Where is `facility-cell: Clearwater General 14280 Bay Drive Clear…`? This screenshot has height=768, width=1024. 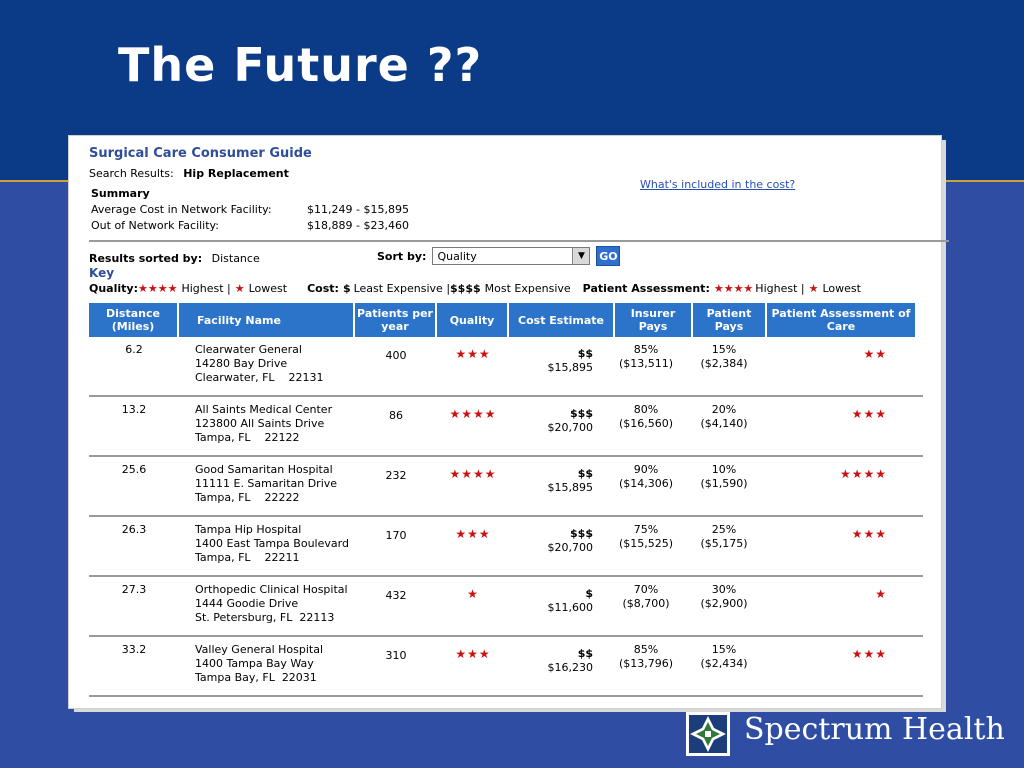 facility-cell: Clearwater General 14280 Bay Drive Clear… is located at coordinates (267, 366).